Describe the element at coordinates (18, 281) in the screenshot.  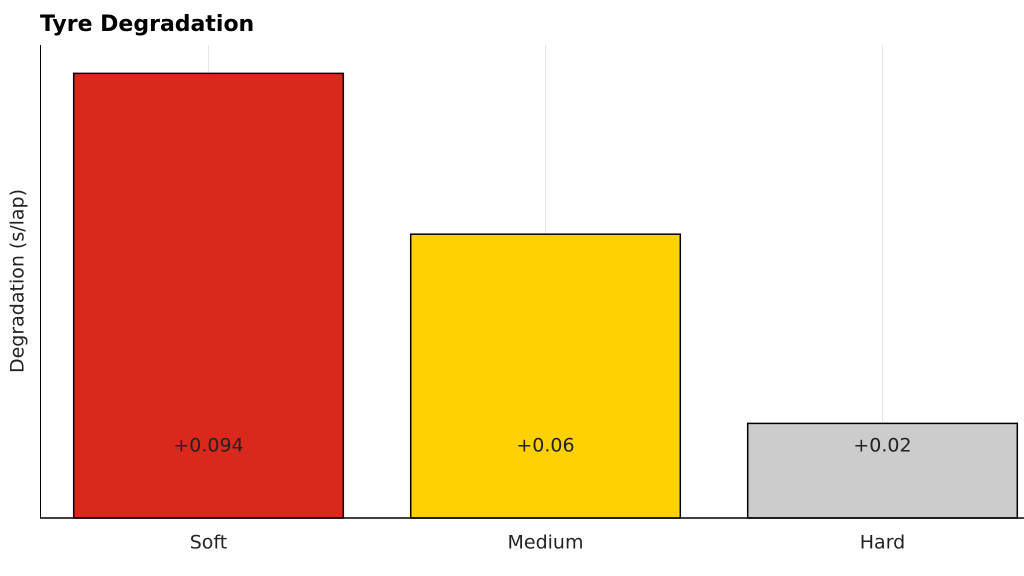
I see `y-axis-label: Degradation (s/lap)` at that location.